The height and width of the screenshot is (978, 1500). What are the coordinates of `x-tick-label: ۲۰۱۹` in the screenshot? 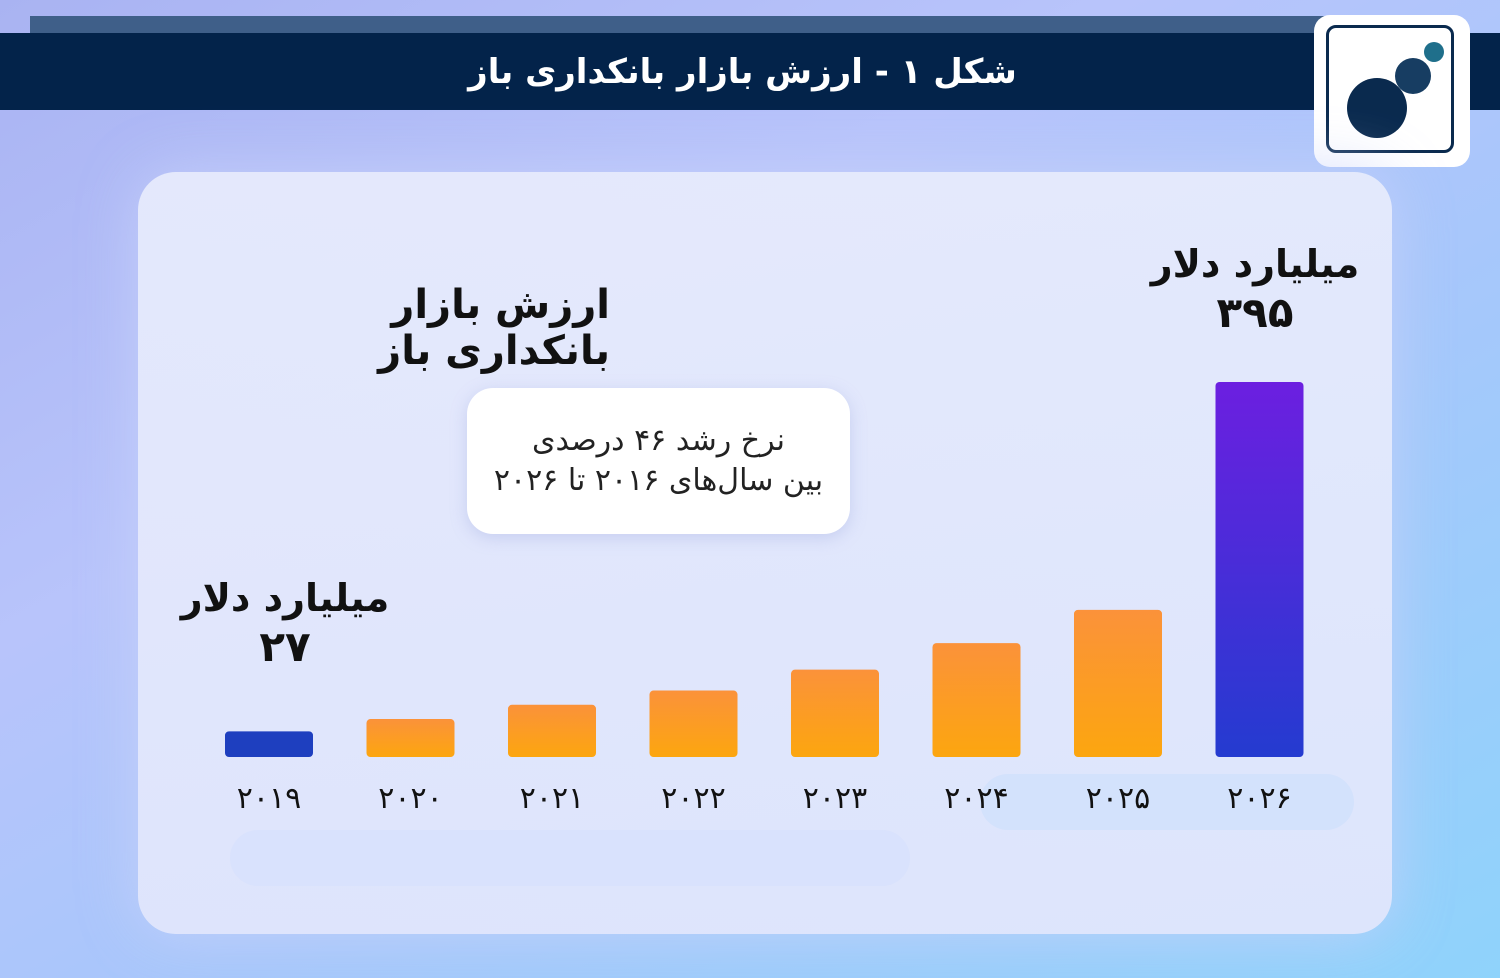 It's located at (269, 798).